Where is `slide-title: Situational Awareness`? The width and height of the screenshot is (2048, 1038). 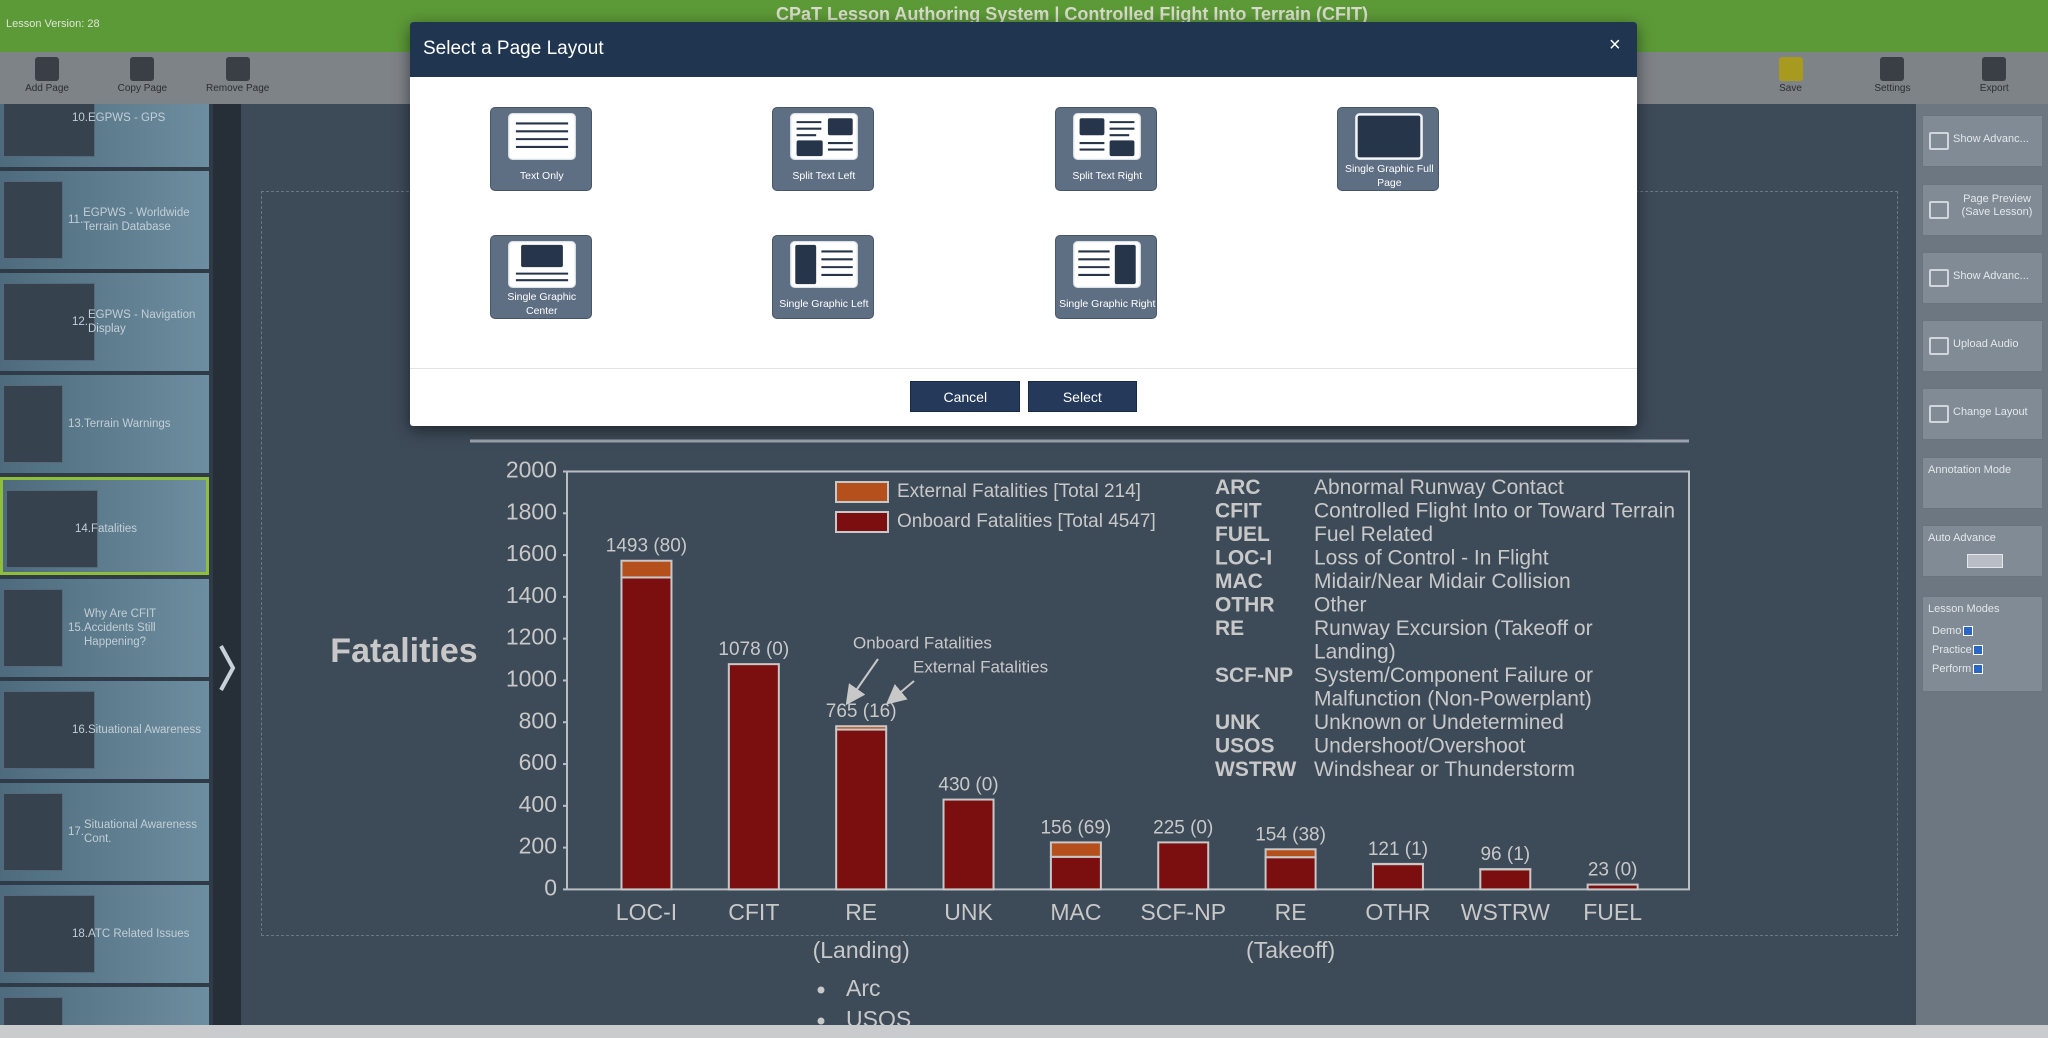
slide-title: Situational Awareness is located at coordinates (144, 730).